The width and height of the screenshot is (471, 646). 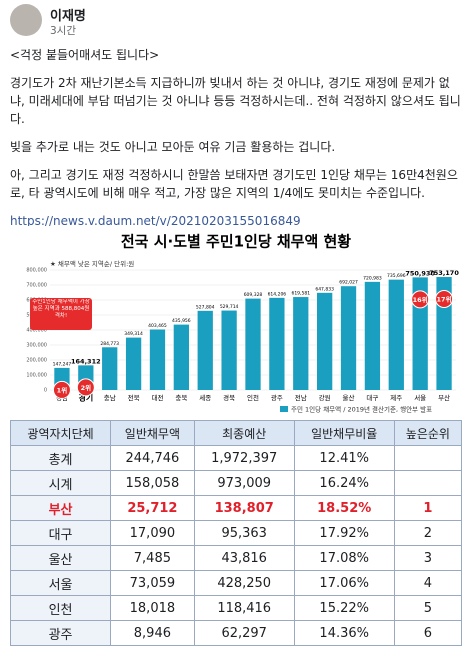 What do you see at coordinates (420, 273) in the screenshot?
I see `value-label: 750,930` at bounding box center [420, 273].